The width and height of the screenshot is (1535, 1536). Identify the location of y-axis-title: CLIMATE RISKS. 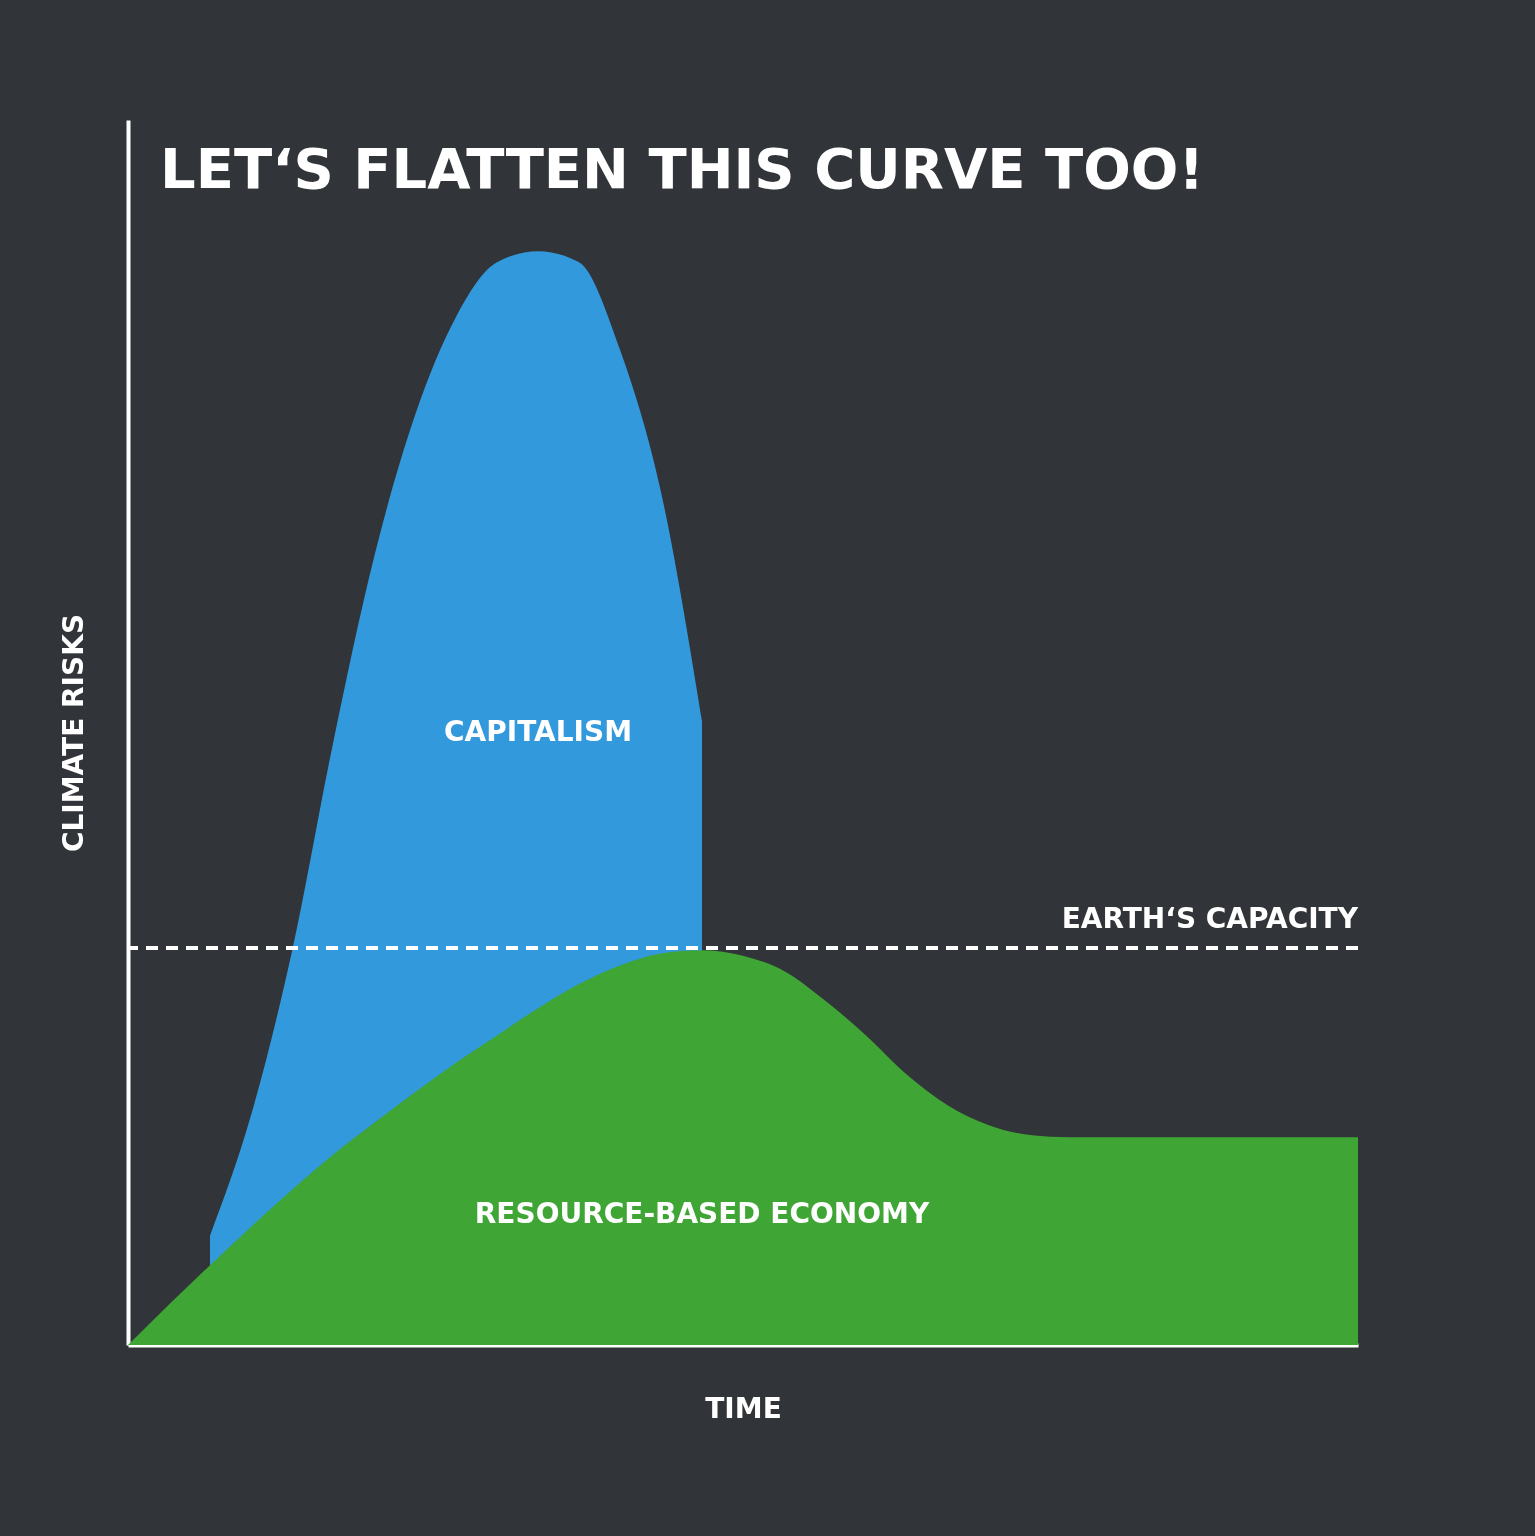
(73, 733).